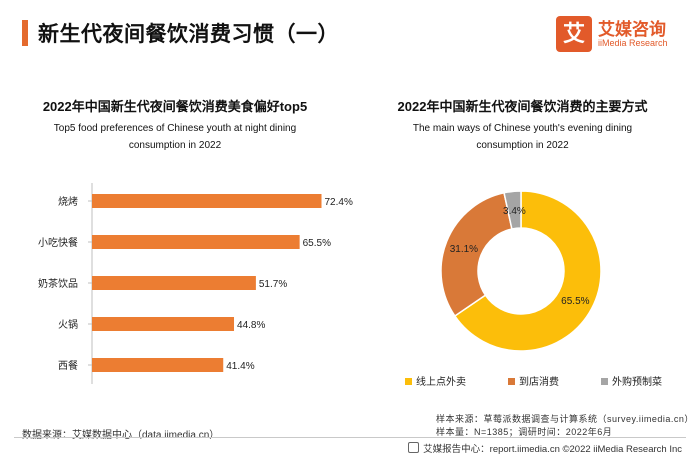 The width and height of the screenshot is (700, 455). Describe the element at coordinates (575, 301) in the screenshot. I see `donut-data-label: 65.5%` at that location.